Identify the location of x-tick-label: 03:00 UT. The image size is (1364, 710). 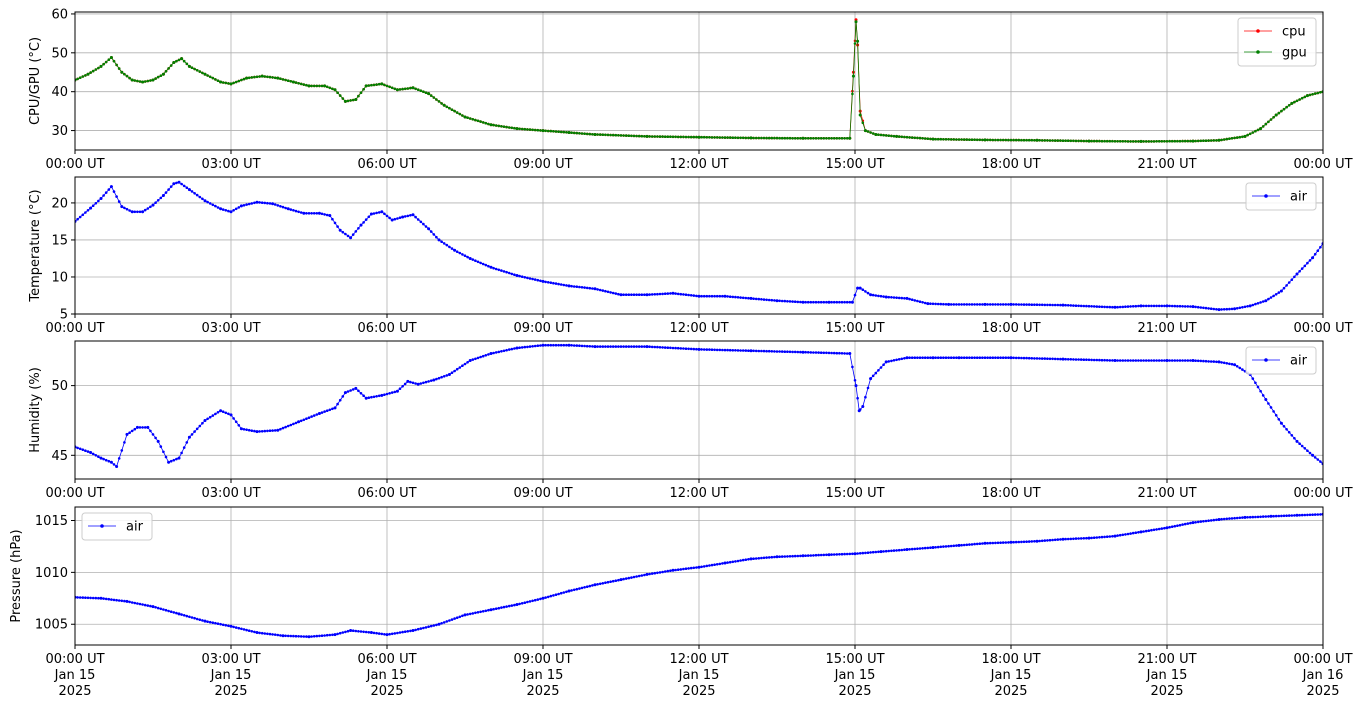
(230, 328).